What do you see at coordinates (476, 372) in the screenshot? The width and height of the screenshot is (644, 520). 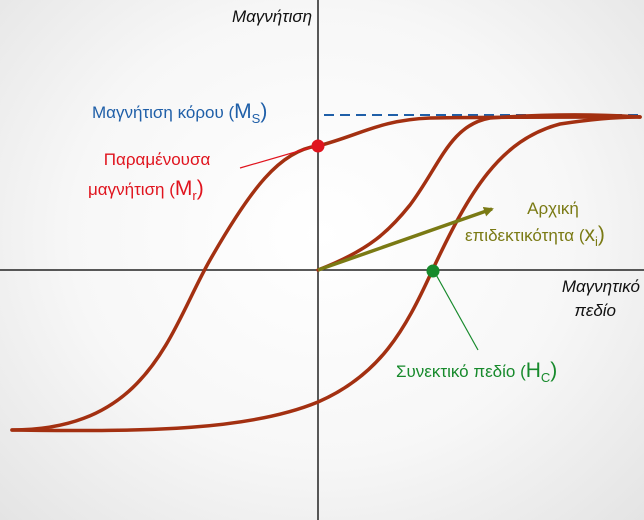 I see `coercivity-label: Συνεκτικό πεδίο (HC)` at bounding box center [476, 372].